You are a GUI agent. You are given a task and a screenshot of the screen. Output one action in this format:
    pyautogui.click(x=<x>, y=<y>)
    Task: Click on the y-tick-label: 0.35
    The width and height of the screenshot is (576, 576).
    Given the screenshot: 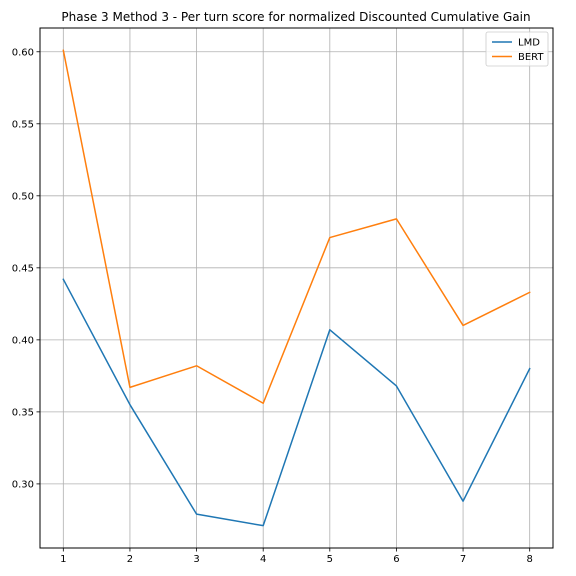 What is the action you would take?
    pyautogui.click(x=23, y=412)
    